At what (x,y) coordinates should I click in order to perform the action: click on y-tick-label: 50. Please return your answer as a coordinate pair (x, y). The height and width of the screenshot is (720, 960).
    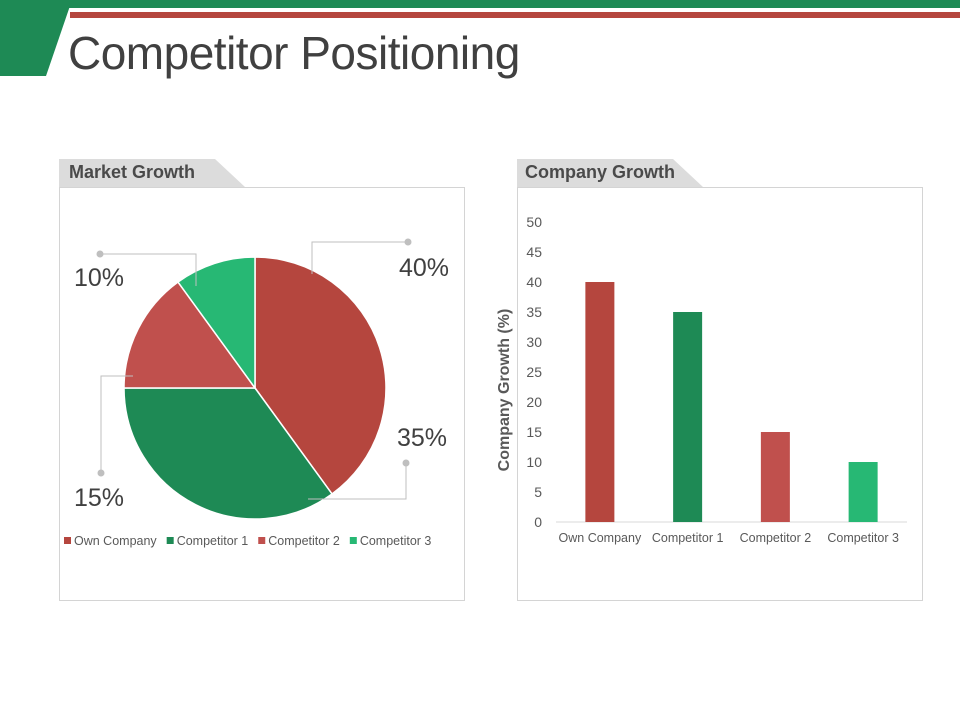
    Looking at the image, I should click on (534, 222).